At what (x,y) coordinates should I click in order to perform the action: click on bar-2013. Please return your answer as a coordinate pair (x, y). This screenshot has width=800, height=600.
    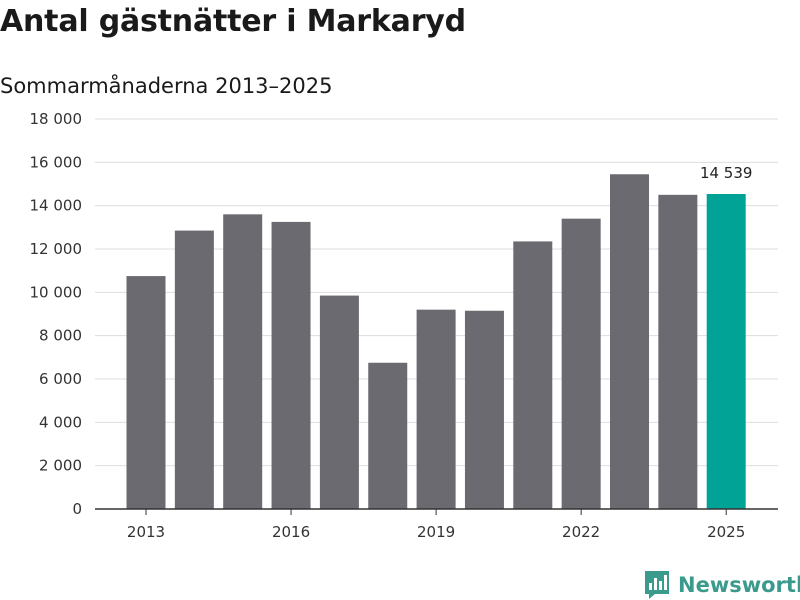
    Looking at the image, I should click on (146, 392).